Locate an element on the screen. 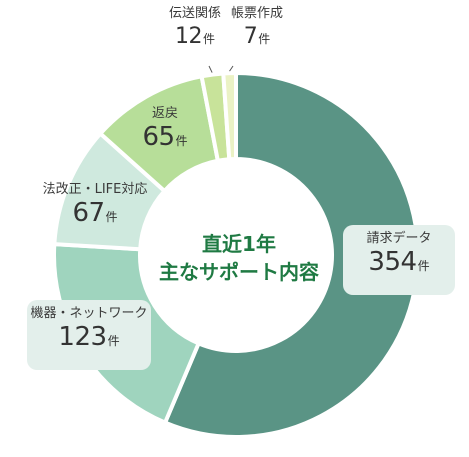 This screenshot has width=469, height=457. label-kiki-network: 機器・ネットワーク 123件 is located at coordinates (89, 331).